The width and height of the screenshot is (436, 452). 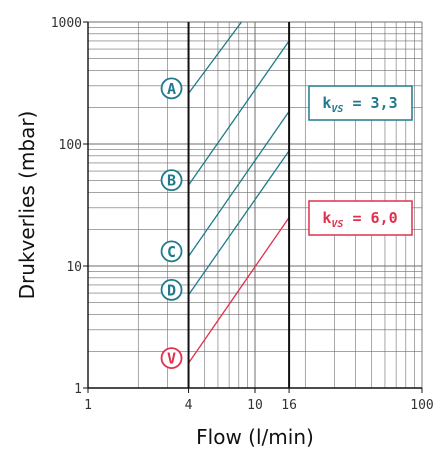 I want to click on series-line-v, so click(x=239, y=290).